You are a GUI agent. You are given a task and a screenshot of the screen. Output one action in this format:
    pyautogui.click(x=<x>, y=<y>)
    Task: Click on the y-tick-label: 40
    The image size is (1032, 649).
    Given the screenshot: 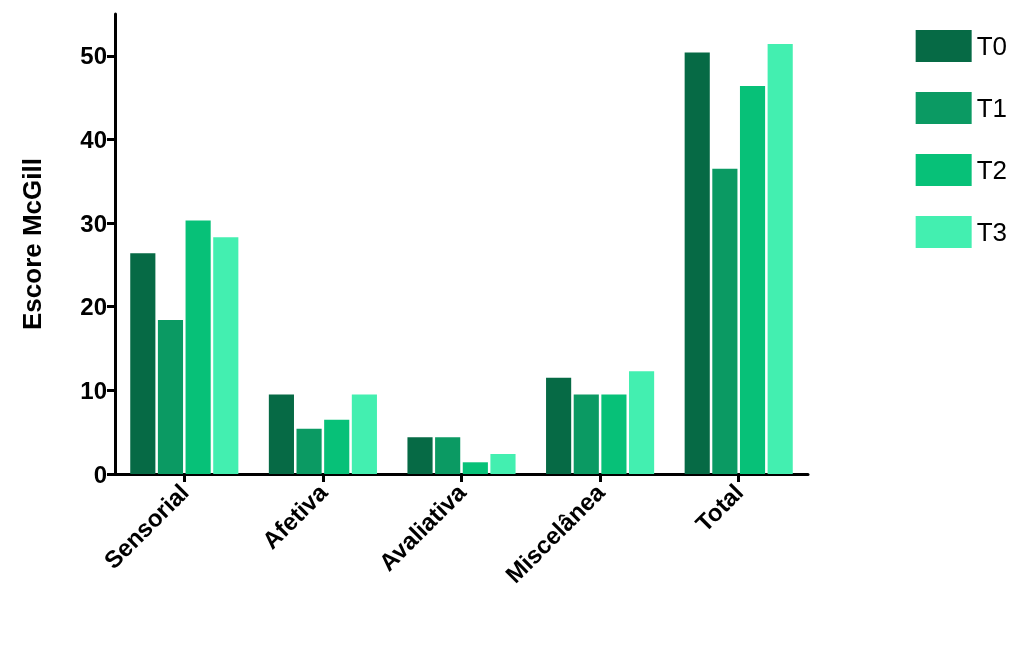 What is the action you would take?
    pyautogui.click(x=93, y=139)
    